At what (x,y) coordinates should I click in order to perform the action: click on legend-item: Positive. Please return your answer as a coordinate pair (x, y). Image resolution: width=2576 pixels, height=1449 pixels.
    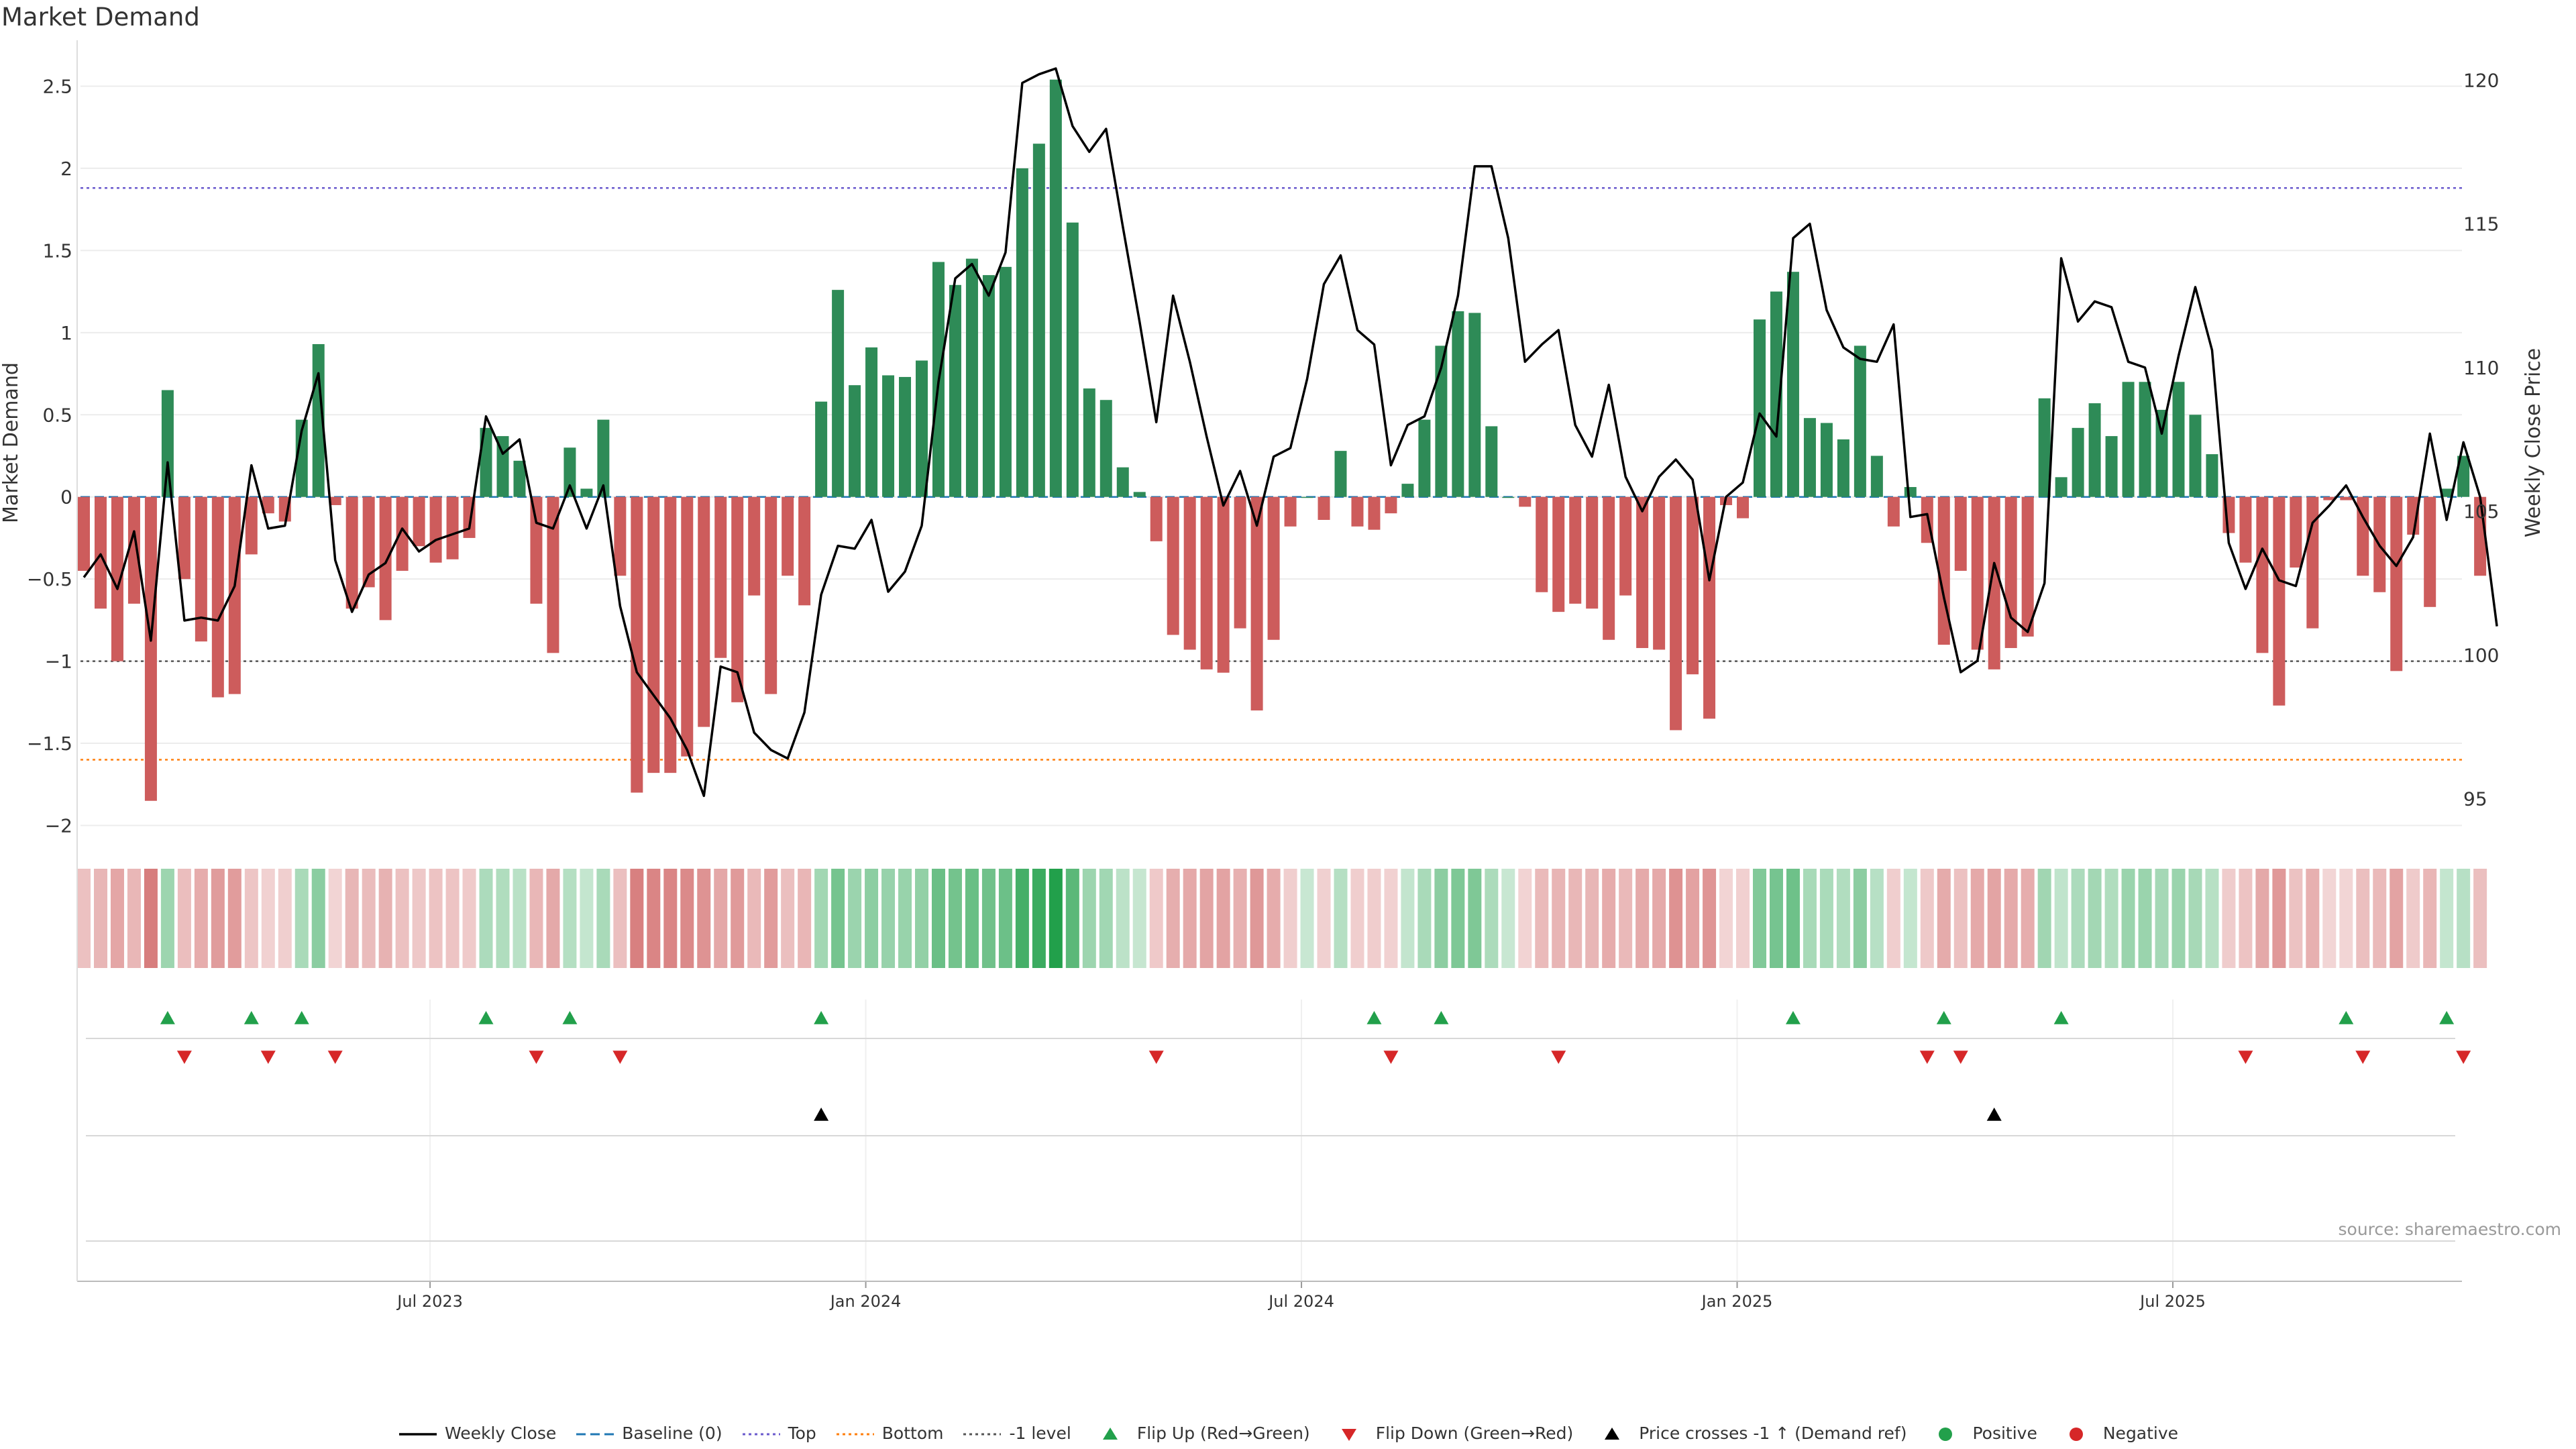
    Looking at the image, I should click on (1981, 1433).